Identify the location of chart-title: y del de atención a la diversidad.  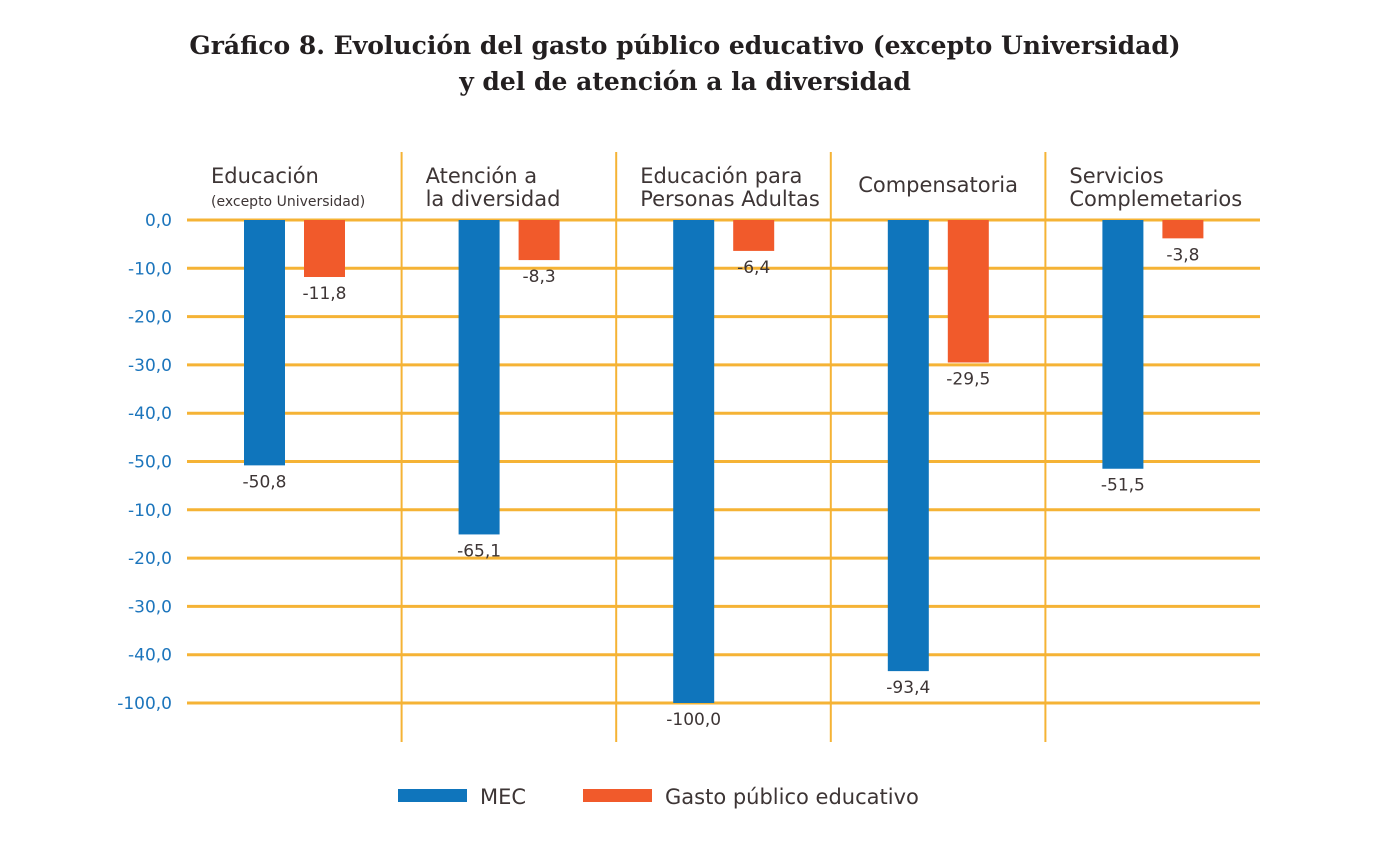
(684, 81).